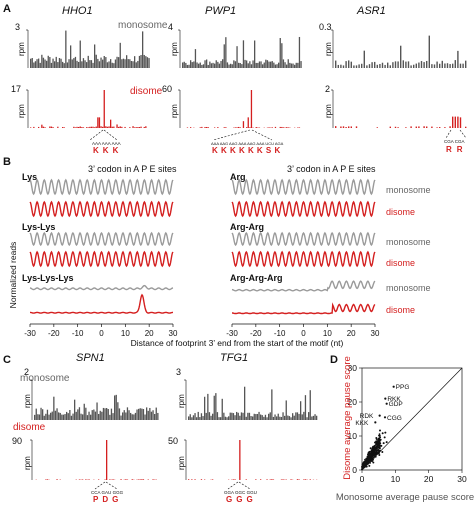 The image size is (474, 508). What do you see at coordinates (101, 209) in the screenshot?
I see `lys-disome-trace` at bounding box center [101, 209].